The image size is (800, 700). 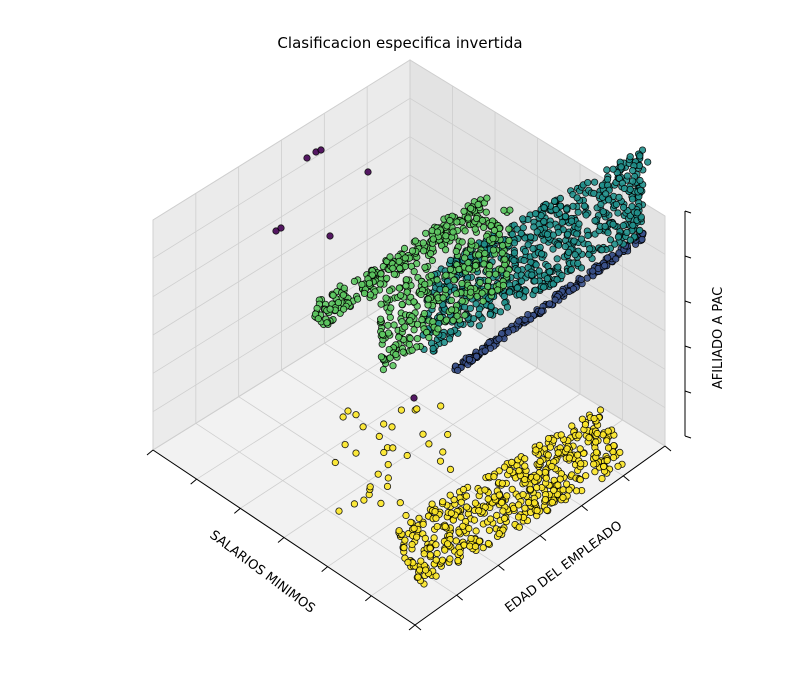 I want to click on z-tick, so click(x=688, y=212).